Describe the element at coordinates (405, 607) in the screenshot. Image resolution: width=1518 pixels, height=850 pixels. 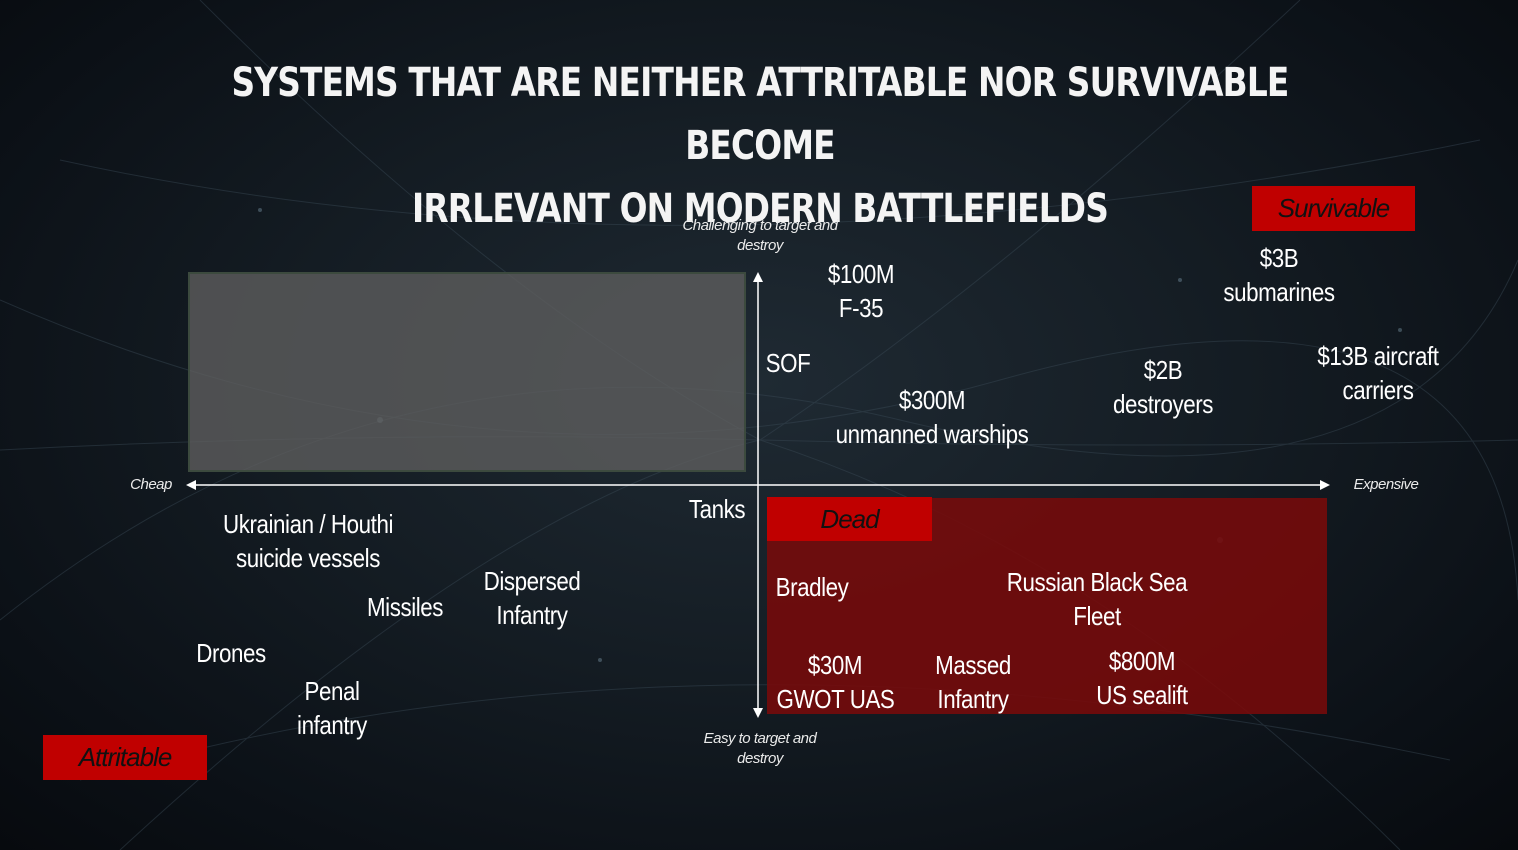
I see `item-missiles: Missiles` at that location.